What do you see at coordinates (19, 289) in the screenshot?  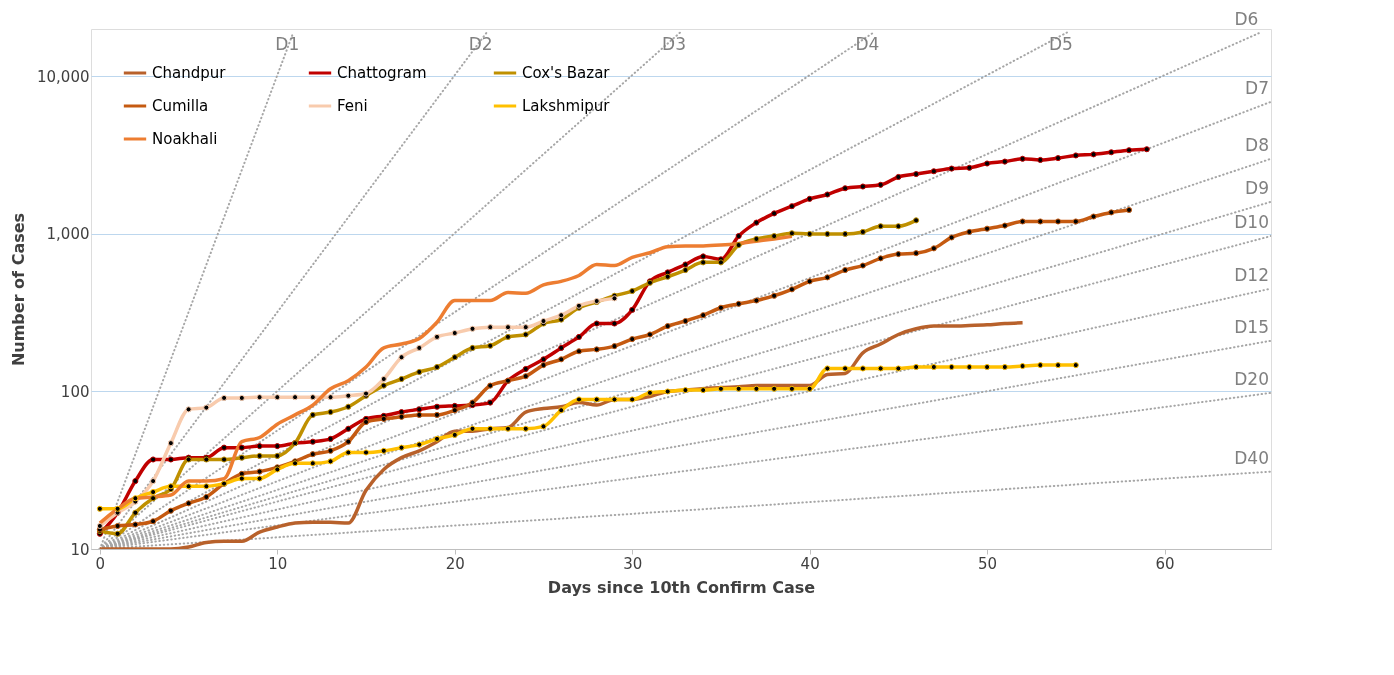 I see `y-axis-title: Number of Cases` at bounding box center [19, 289].